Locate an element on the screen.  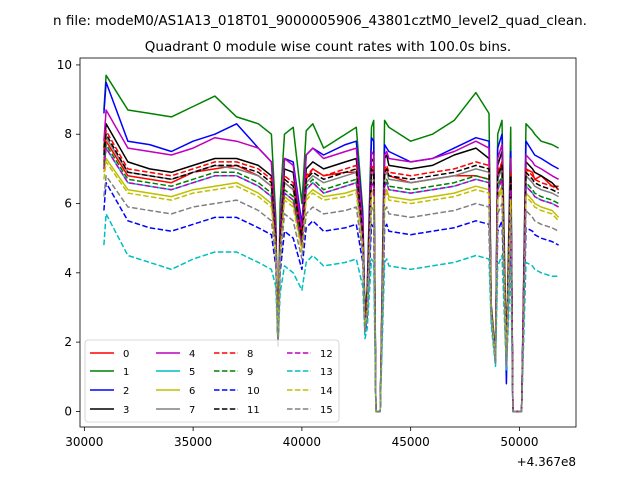
legend-label-2: 2 is located at coordinates (126, 391).